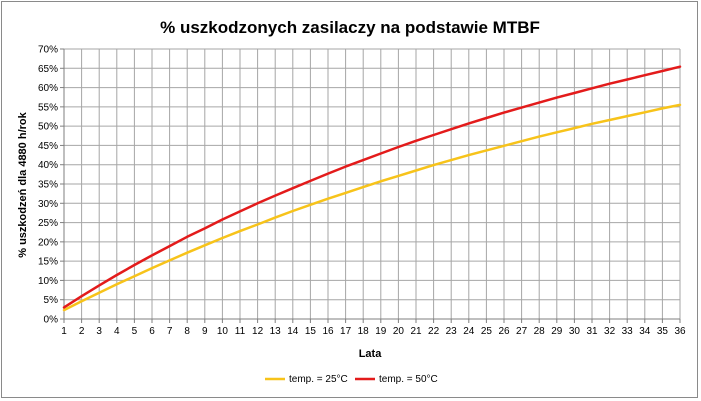  Describe the element at coordinates (223, 331) in the screenshot. I see `x-tick-label: 10` at that location.